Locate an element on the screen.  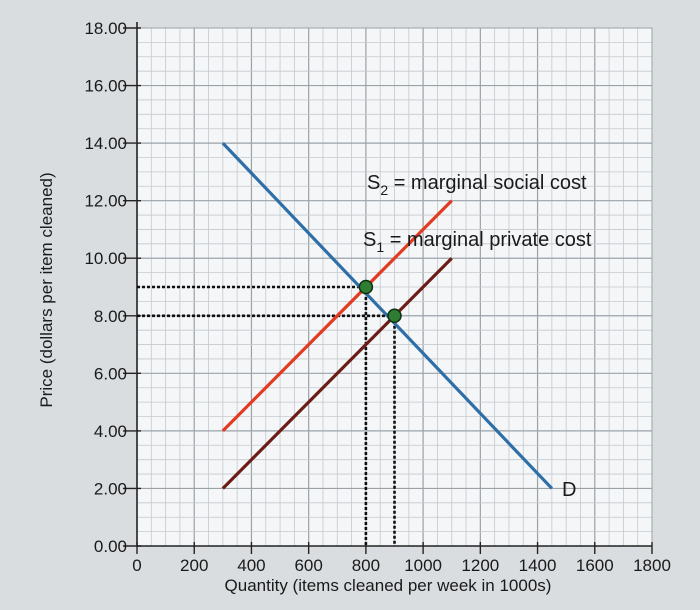
social-equilibrium-point is located at coordinates (366, 287).